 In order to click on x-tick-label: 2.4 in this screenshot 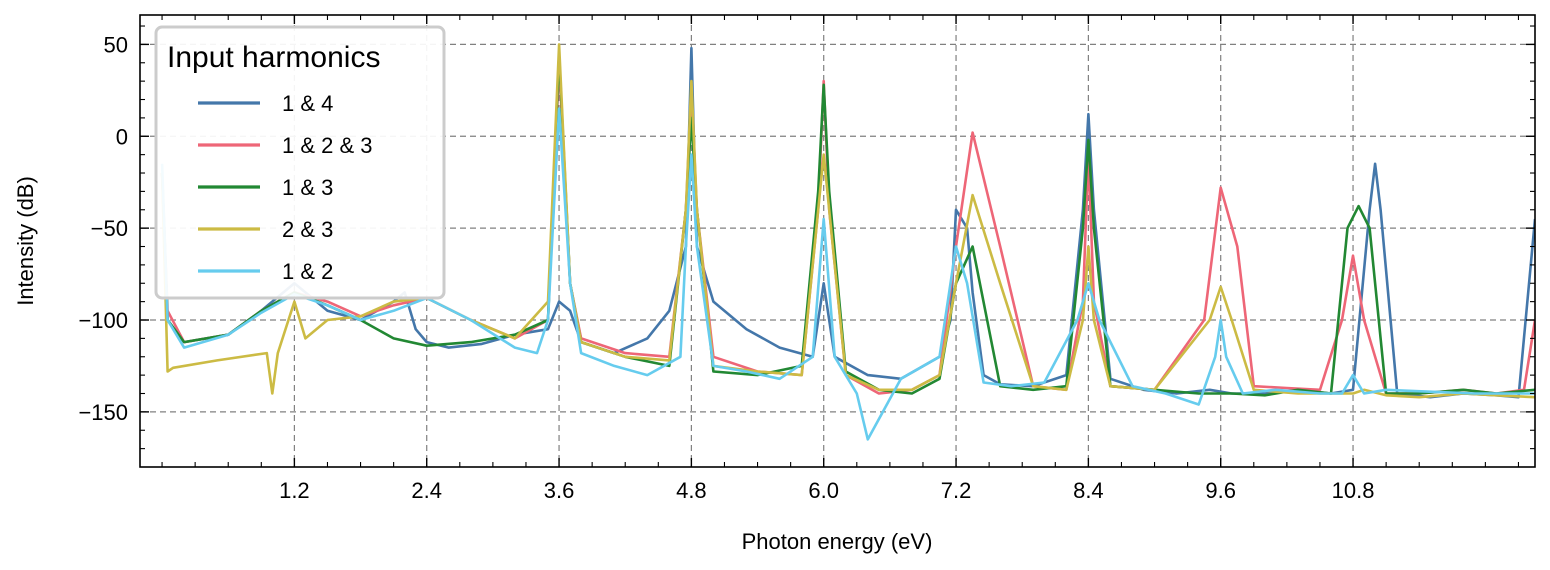, I will do `click(426, 490)`.